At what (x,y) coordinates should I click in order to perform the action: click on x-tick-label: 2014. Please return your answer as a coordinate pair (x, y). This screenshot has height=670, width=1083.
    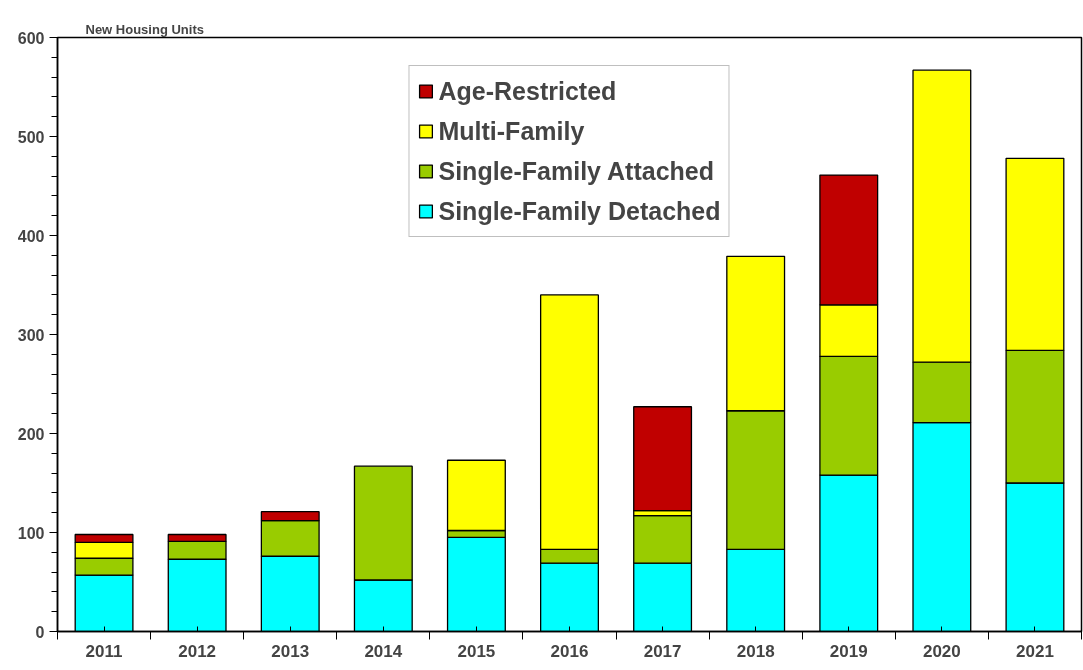
    Looking at the image, I should click on (383, 651).